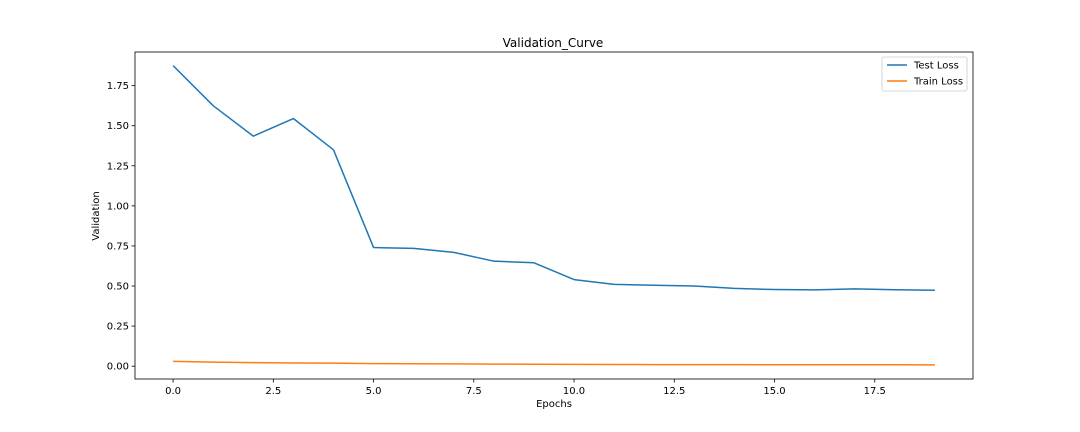 This screenshot has height=432, width=1080. What do you see at coordinates (118, 287) in the screenshot?
I see `y-tick-label: 0.50` at bounding box center [118, 287].